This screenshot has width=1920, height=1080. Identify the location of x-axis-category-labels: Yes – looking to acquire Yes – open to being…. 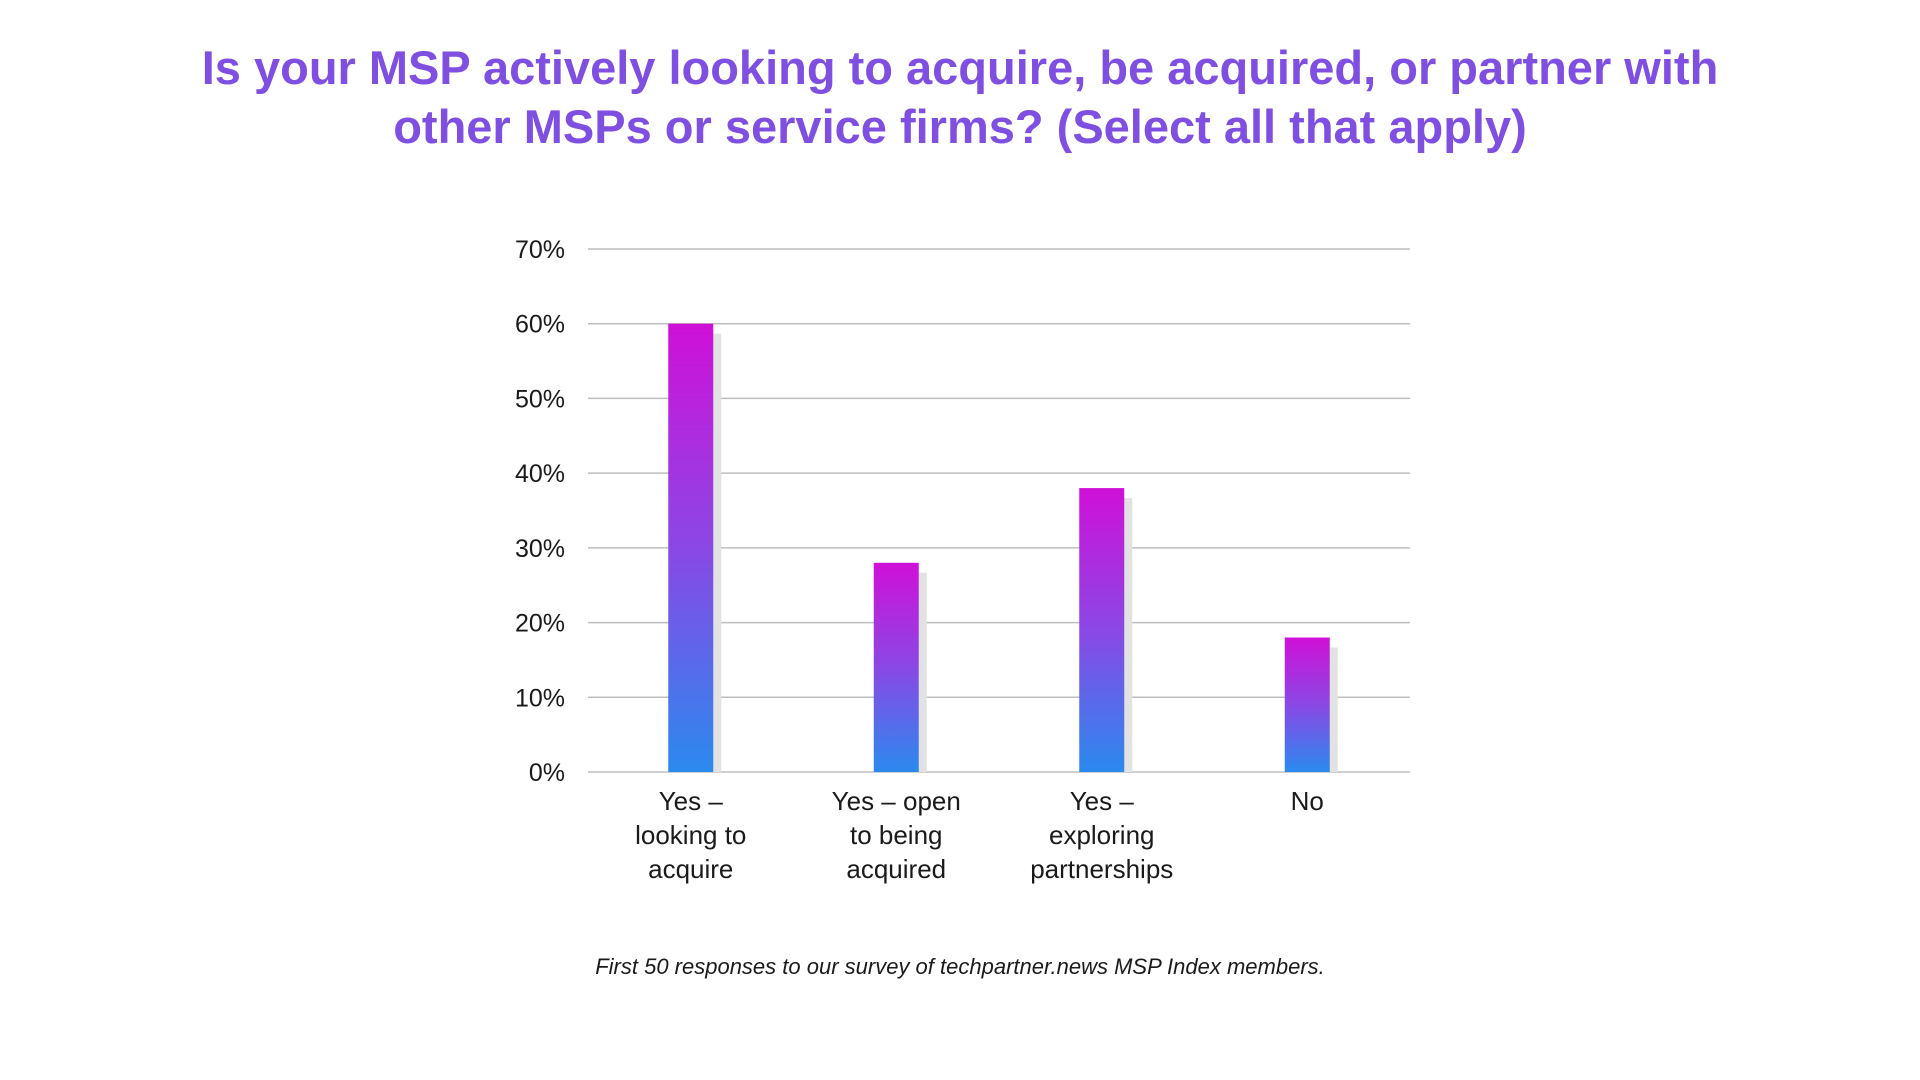
(979, 835).